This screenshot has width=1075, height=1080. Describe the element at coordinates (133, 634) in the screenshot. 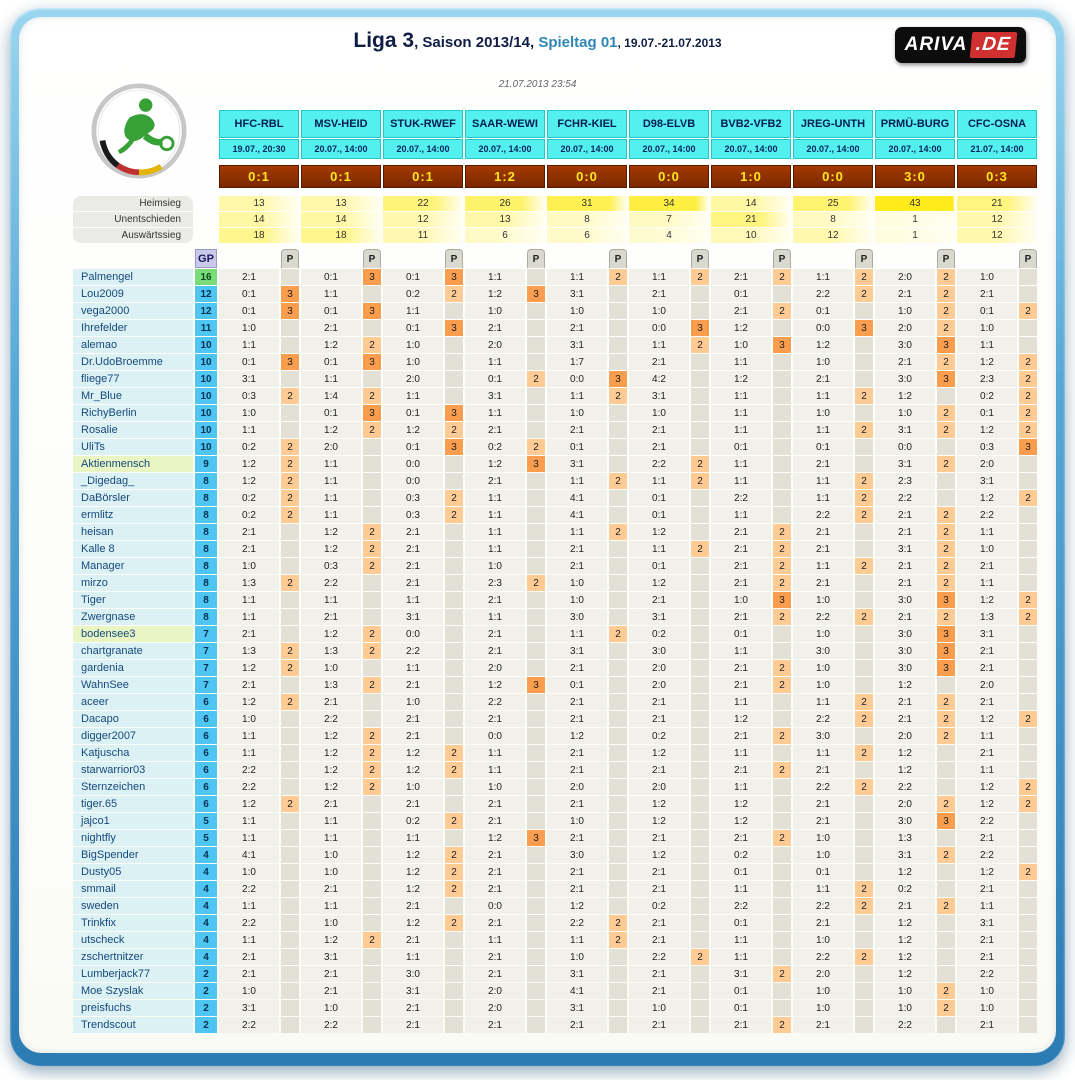

I see `player-name: bodensee3` at that location.